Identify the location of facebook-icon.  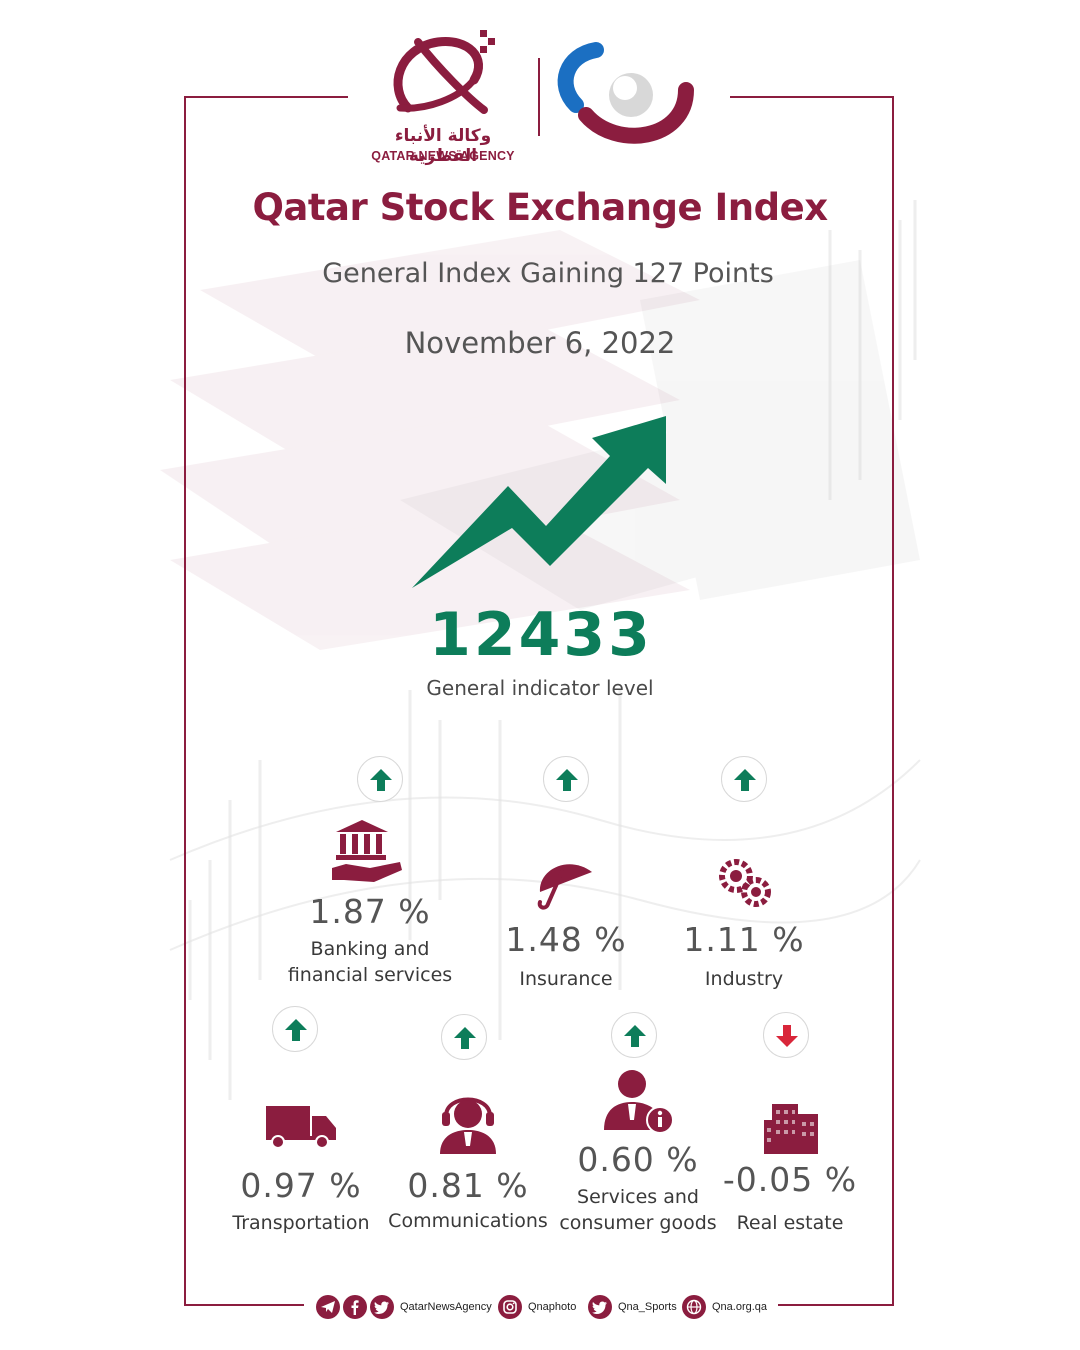
(355, 1307).